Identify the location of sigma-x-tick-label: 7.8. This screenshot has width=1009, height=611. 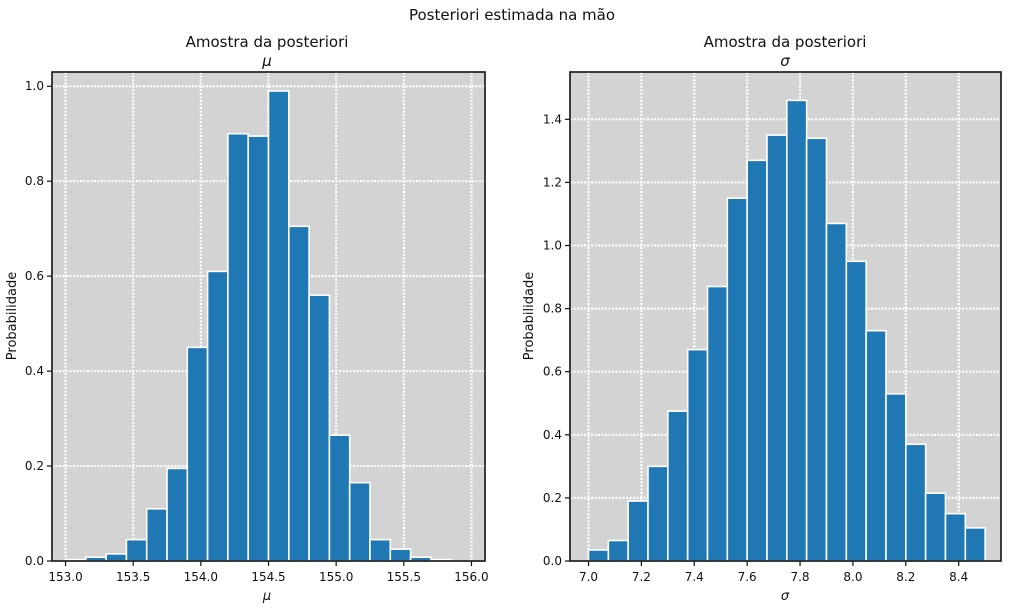
(799, 577).